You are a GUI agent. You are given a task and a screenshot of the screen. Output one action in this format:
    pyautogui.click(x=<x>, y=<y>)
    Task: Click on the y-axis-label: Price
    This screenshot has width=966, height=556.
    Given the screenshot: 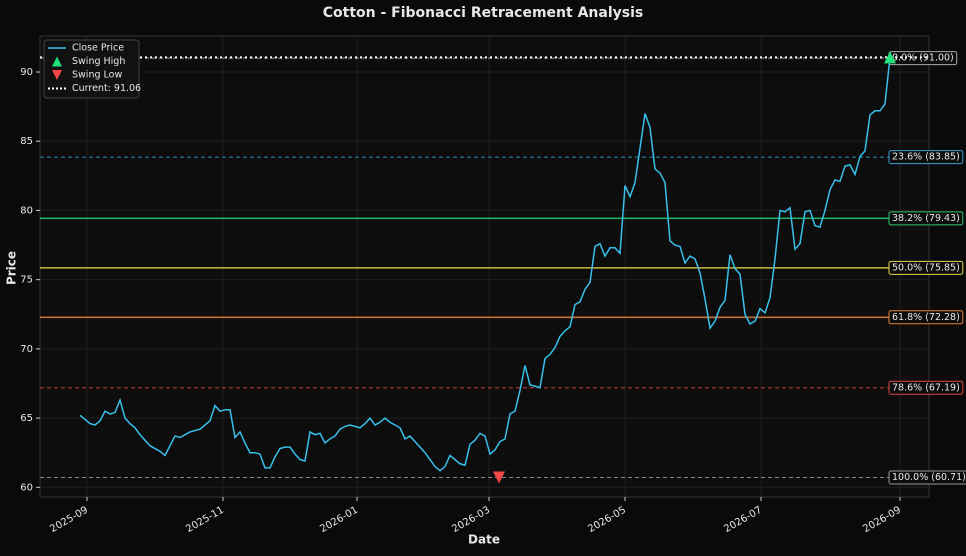 What is the action you would take?
    pyautogui.click(x=12, y=268)
    